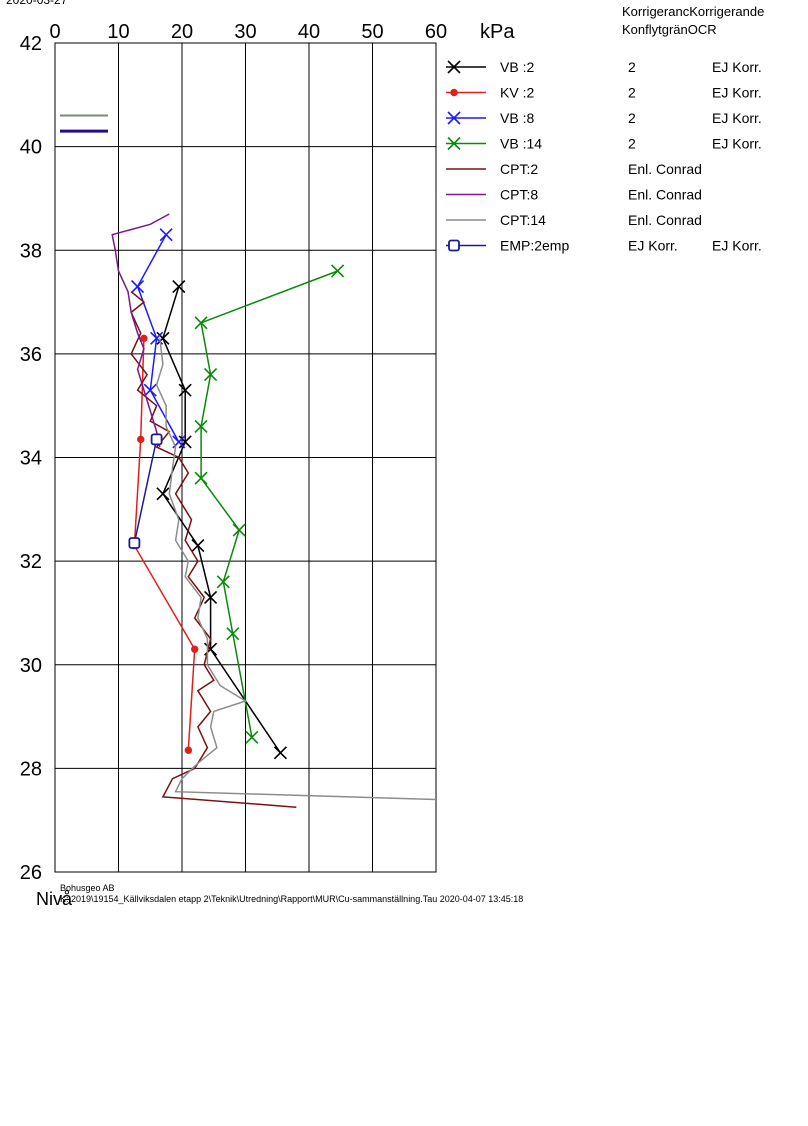 The image size is (808, 1126). Describe the element at coordinates (534, 246) in the screenshot. I see `legend-label: EMP:2emp` at that location.